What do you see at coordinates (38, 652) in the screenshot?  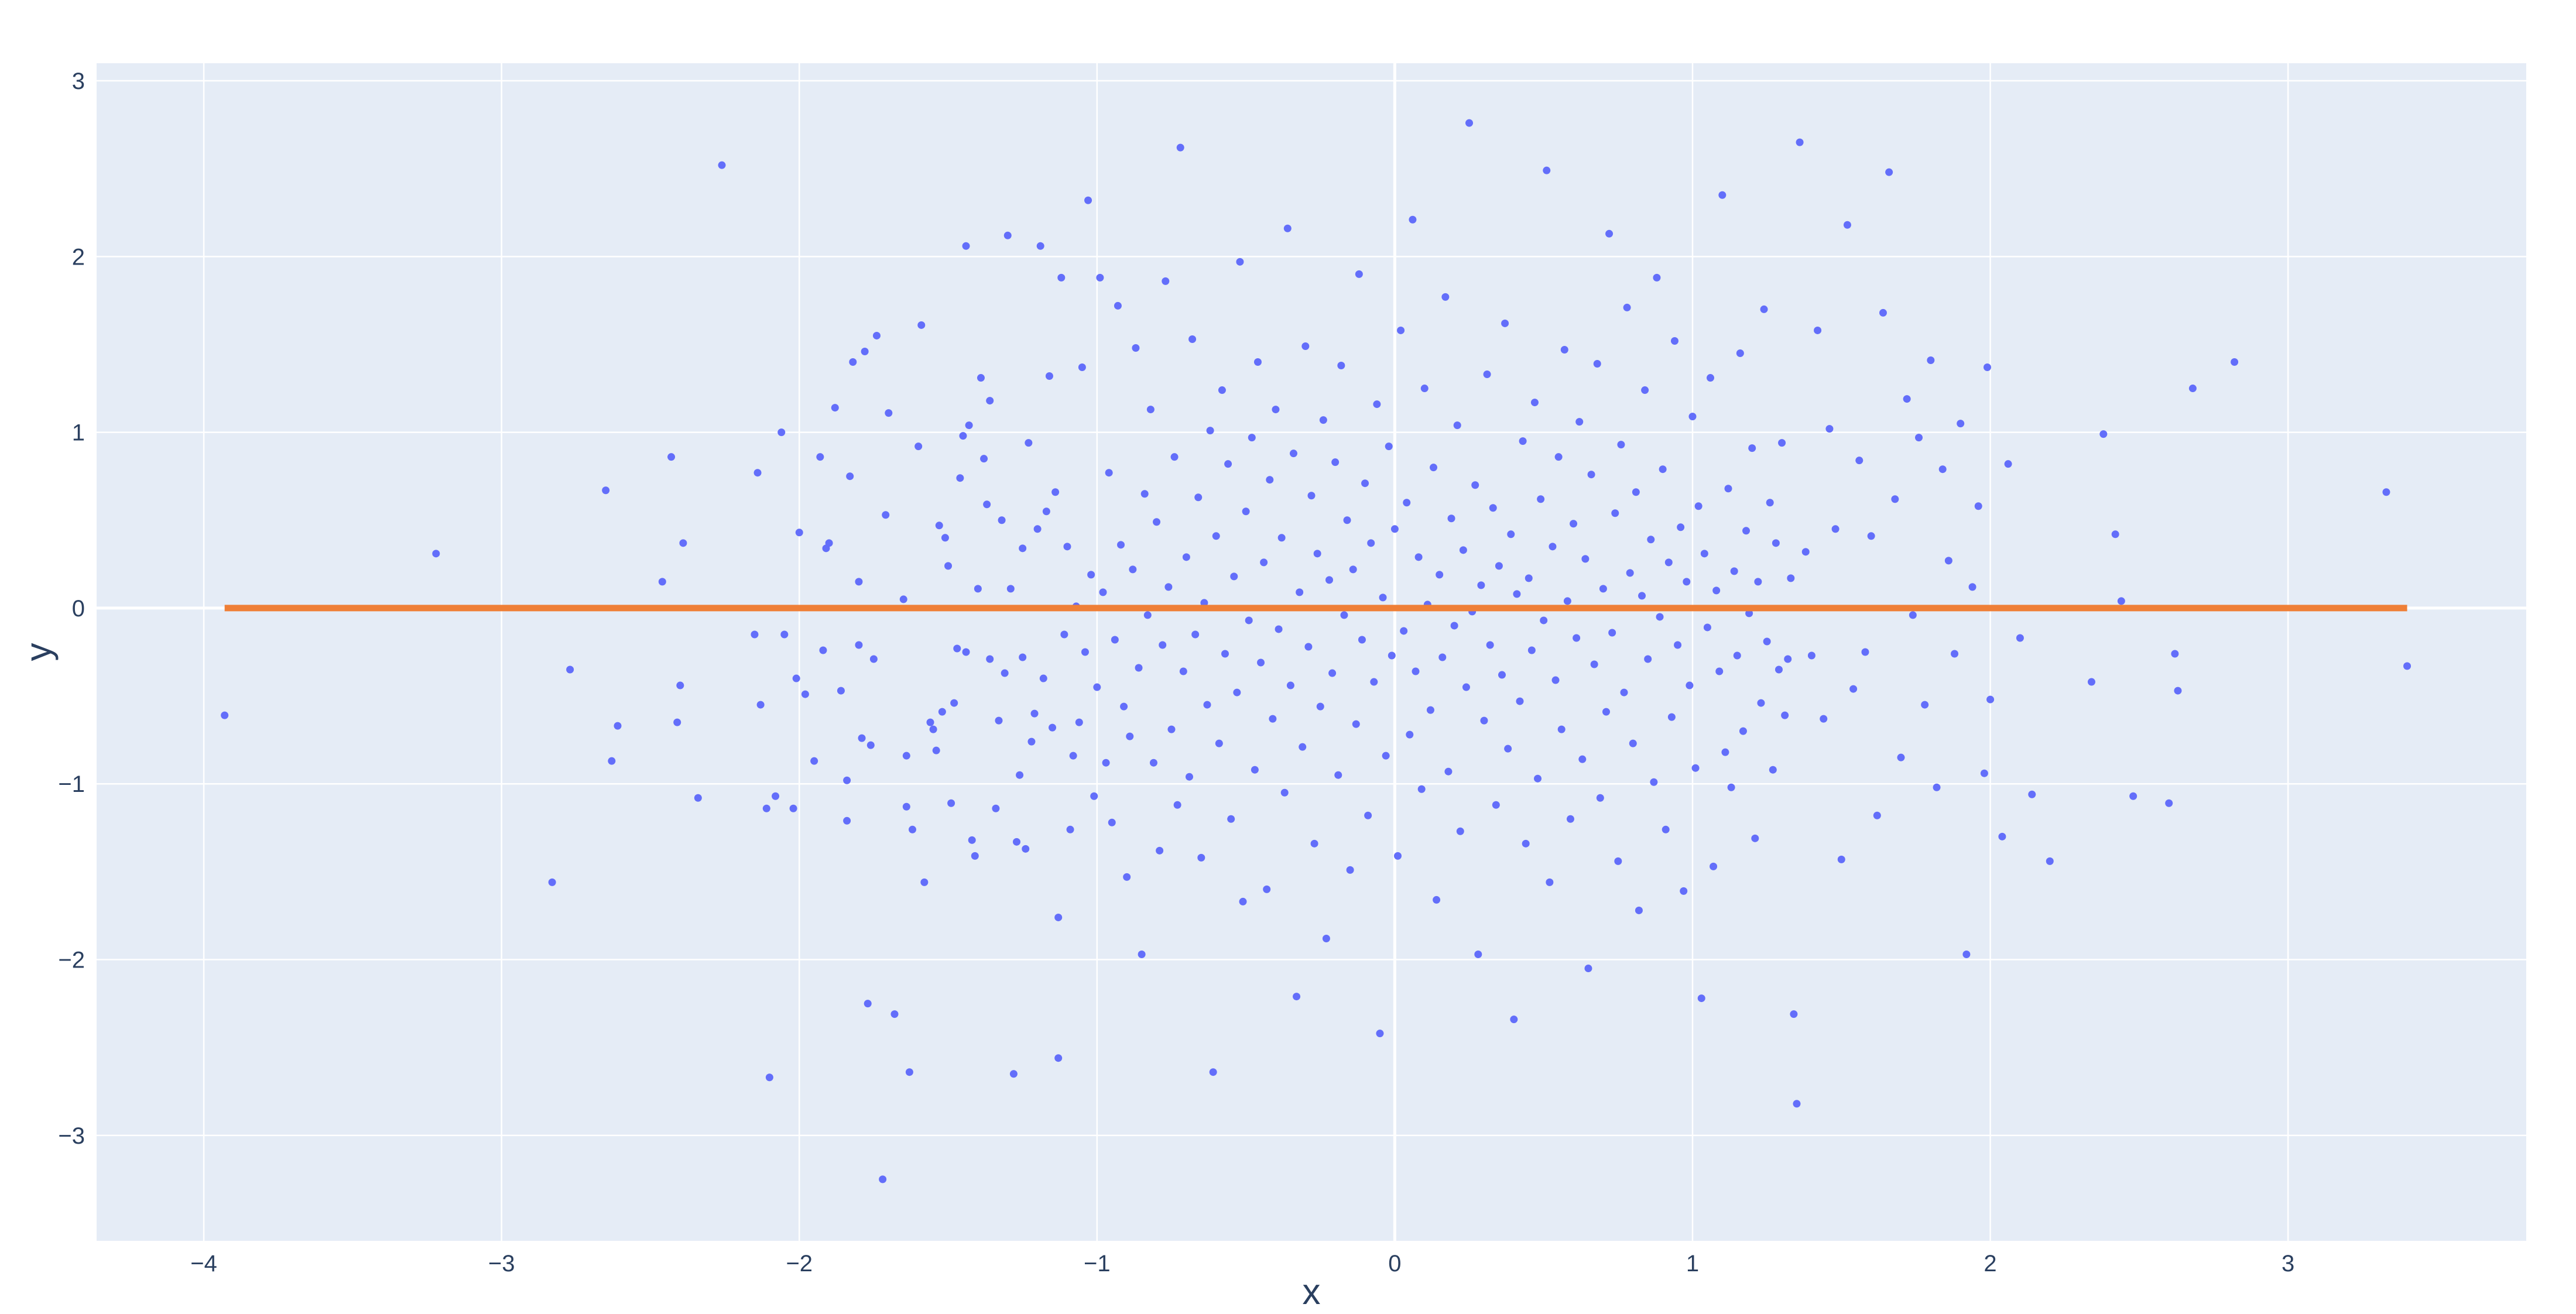 I see `y-axis-title: y` at bounding box center [38, 652].